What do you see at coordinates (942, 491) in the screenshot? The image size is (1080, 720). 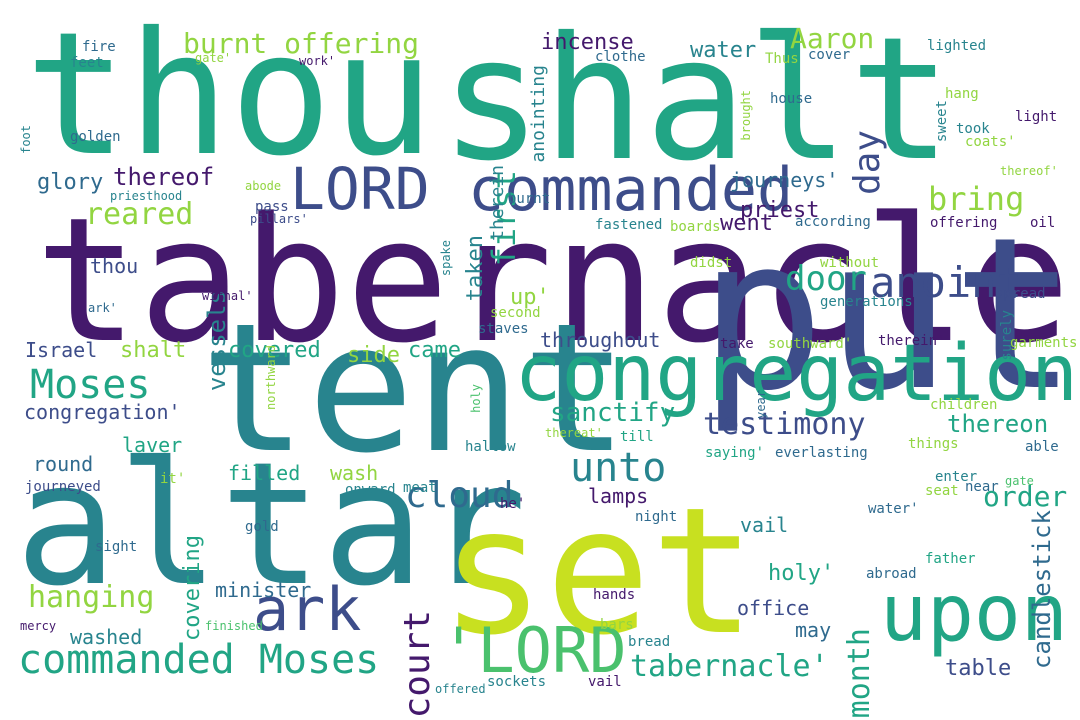 I see `word-seat: seat` at bounding box center [942, 491].